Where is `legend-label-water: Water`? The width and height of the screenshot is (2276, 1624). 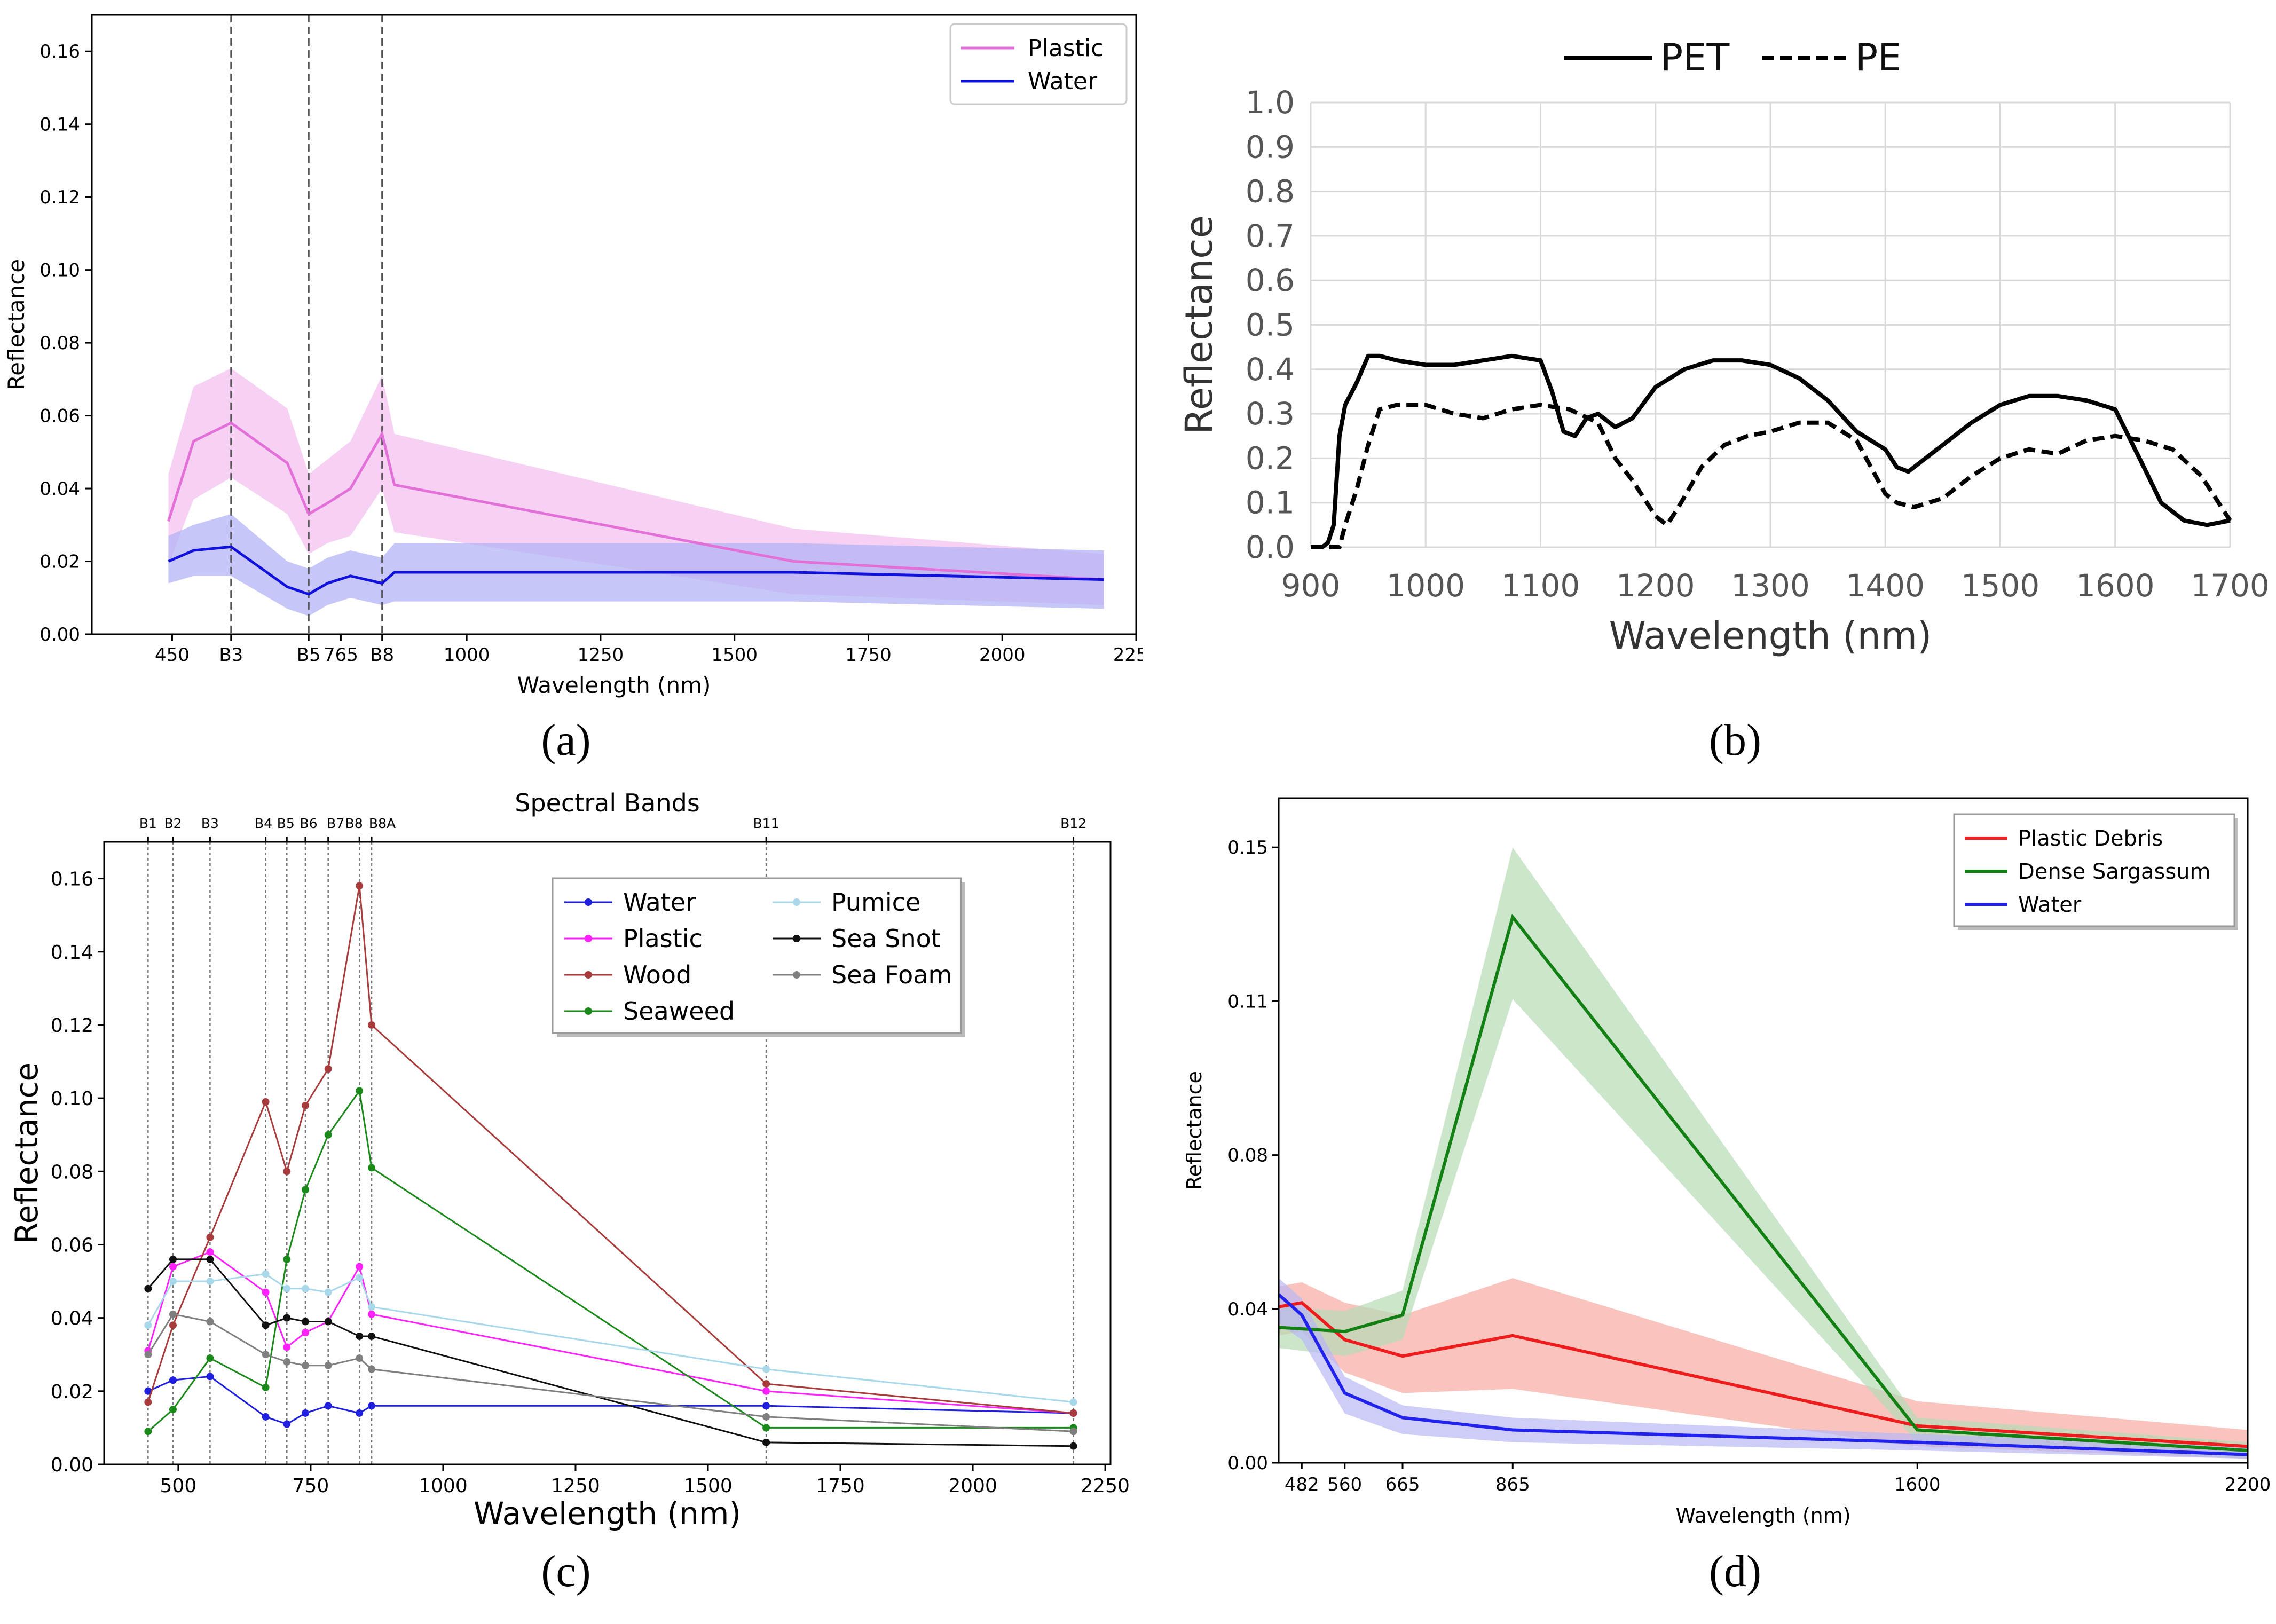
legend-label-water: Water is located at coordinates (1063, 81).